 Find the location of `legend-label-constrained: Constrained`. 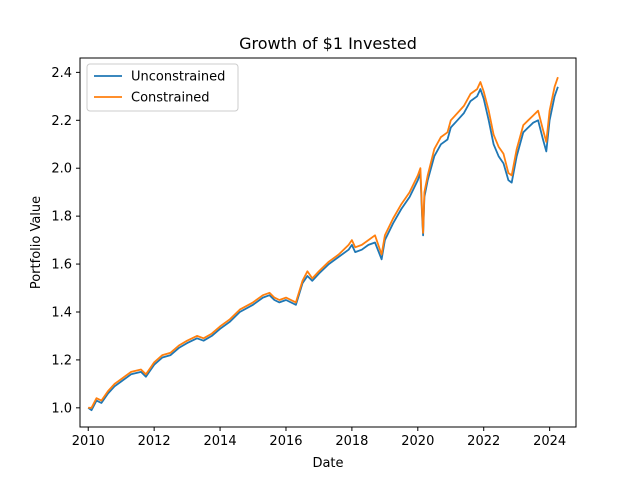

legend-label-constrained: Constrained is located at coordinates (170, 98).